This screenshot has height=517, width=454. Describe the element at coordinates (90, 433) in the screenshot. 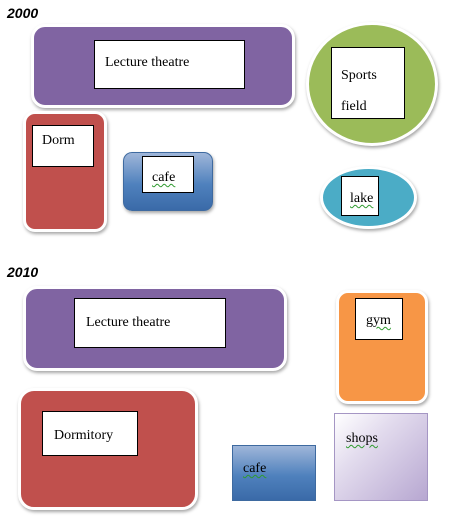

I see `dormitory-2010-label: Dormitory` at that location.